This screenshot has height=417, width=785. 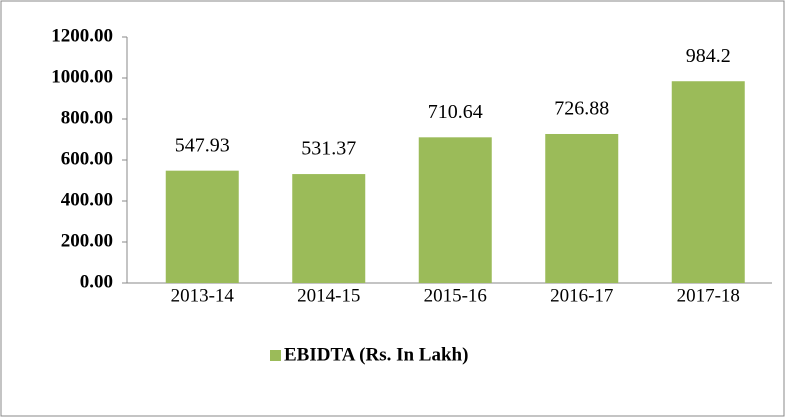 What do you see at coordinates (376, 354) in the screenshot?
I see `legend-label: EBIDTA (Rs. In Lakh)` at bounding box center [376, 354].